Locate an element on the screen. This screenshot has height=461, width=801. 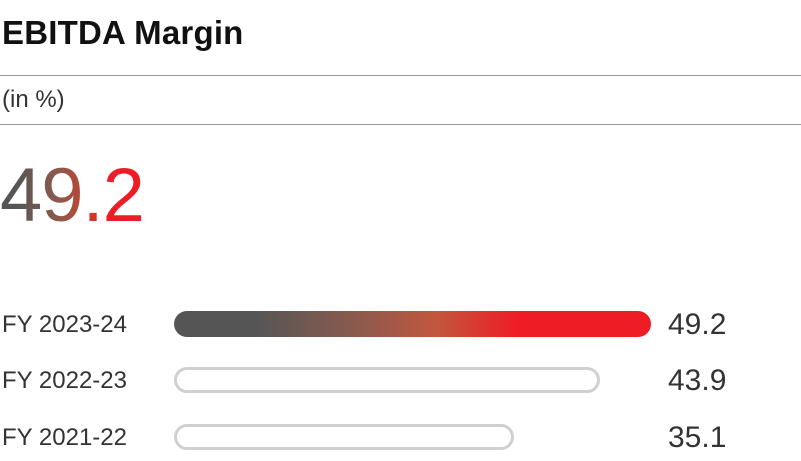
value-label: 49.2 is located at coordinates (697, 324).